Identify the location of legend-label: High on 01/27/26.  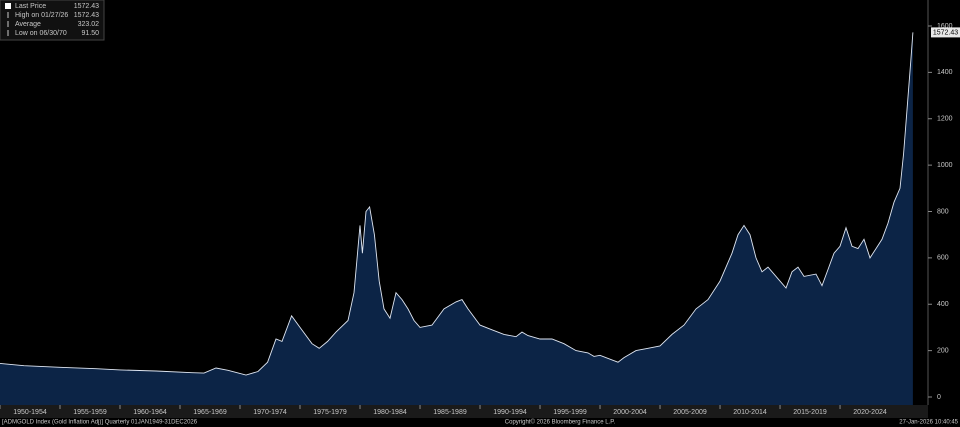
(41, 15).